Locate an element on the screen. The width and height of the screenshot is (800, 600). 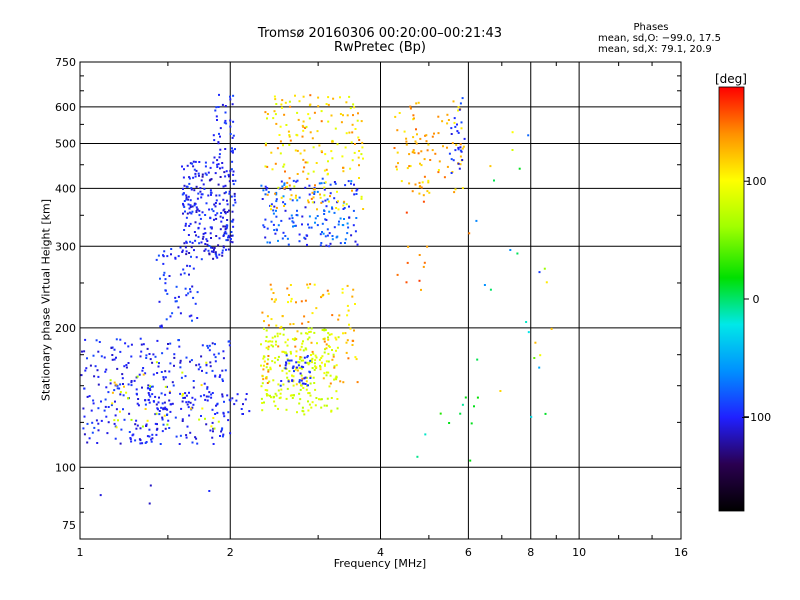
x-tick-label: 1 is located at coordinates (80, 552).